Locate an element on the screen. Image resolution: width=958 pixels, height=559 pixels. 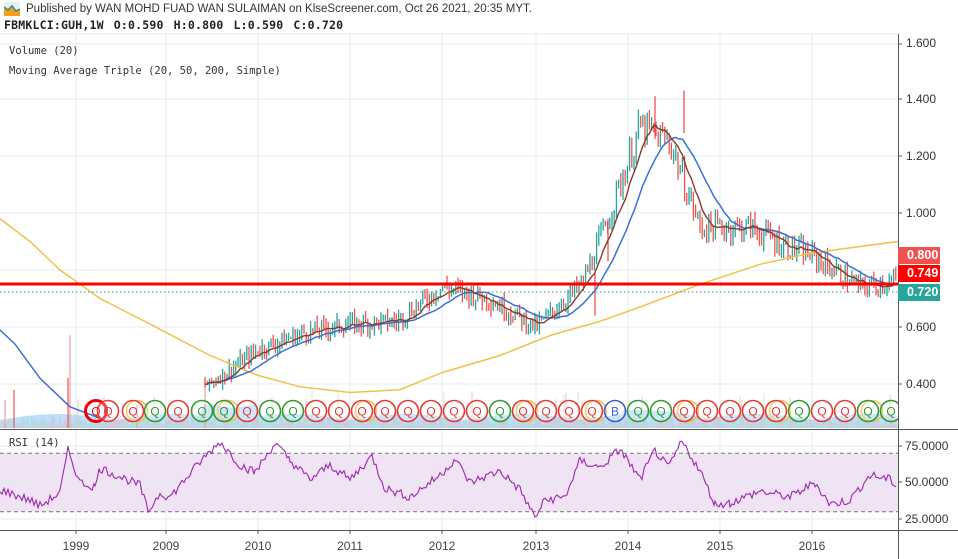
time-label: 2011 is located at coordinates (350, 546).